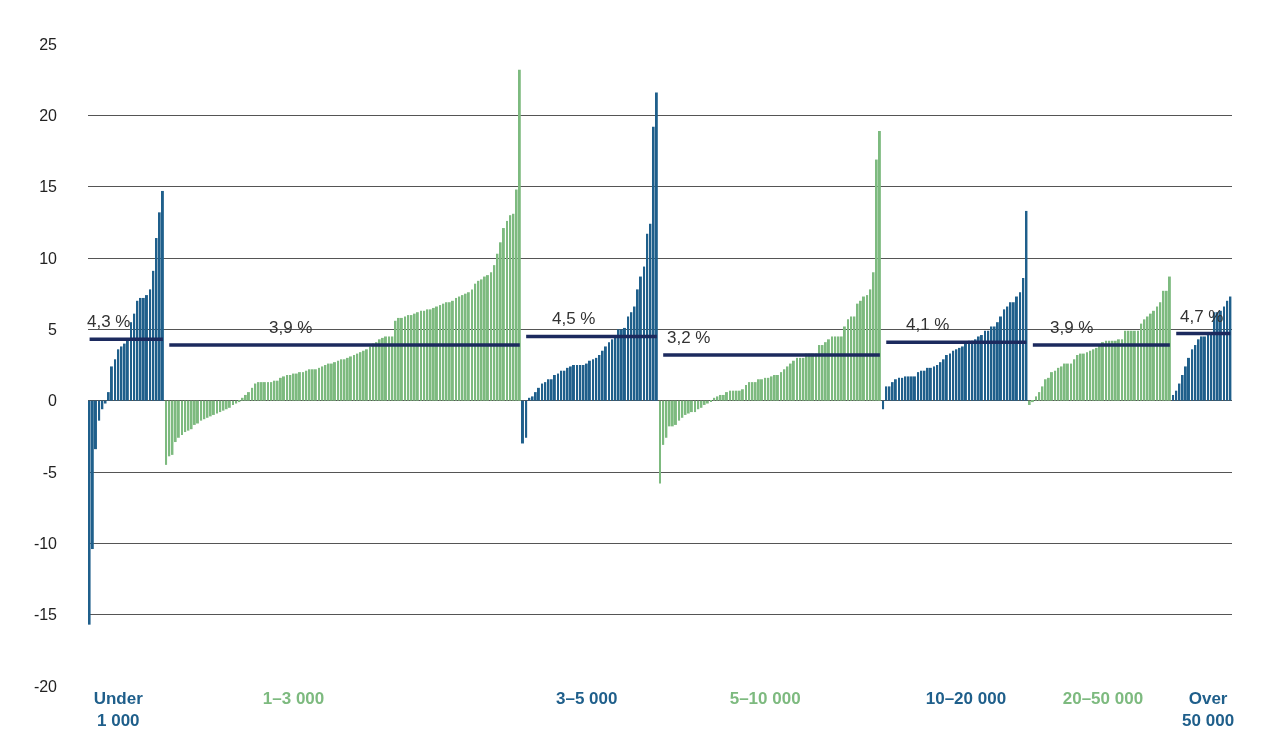 The height and width of the screenshot is (742, 1272). Describe the element at coordinates (293, 698) in the screenshot. I see `x-tick-label: 1–3 000` at that location.